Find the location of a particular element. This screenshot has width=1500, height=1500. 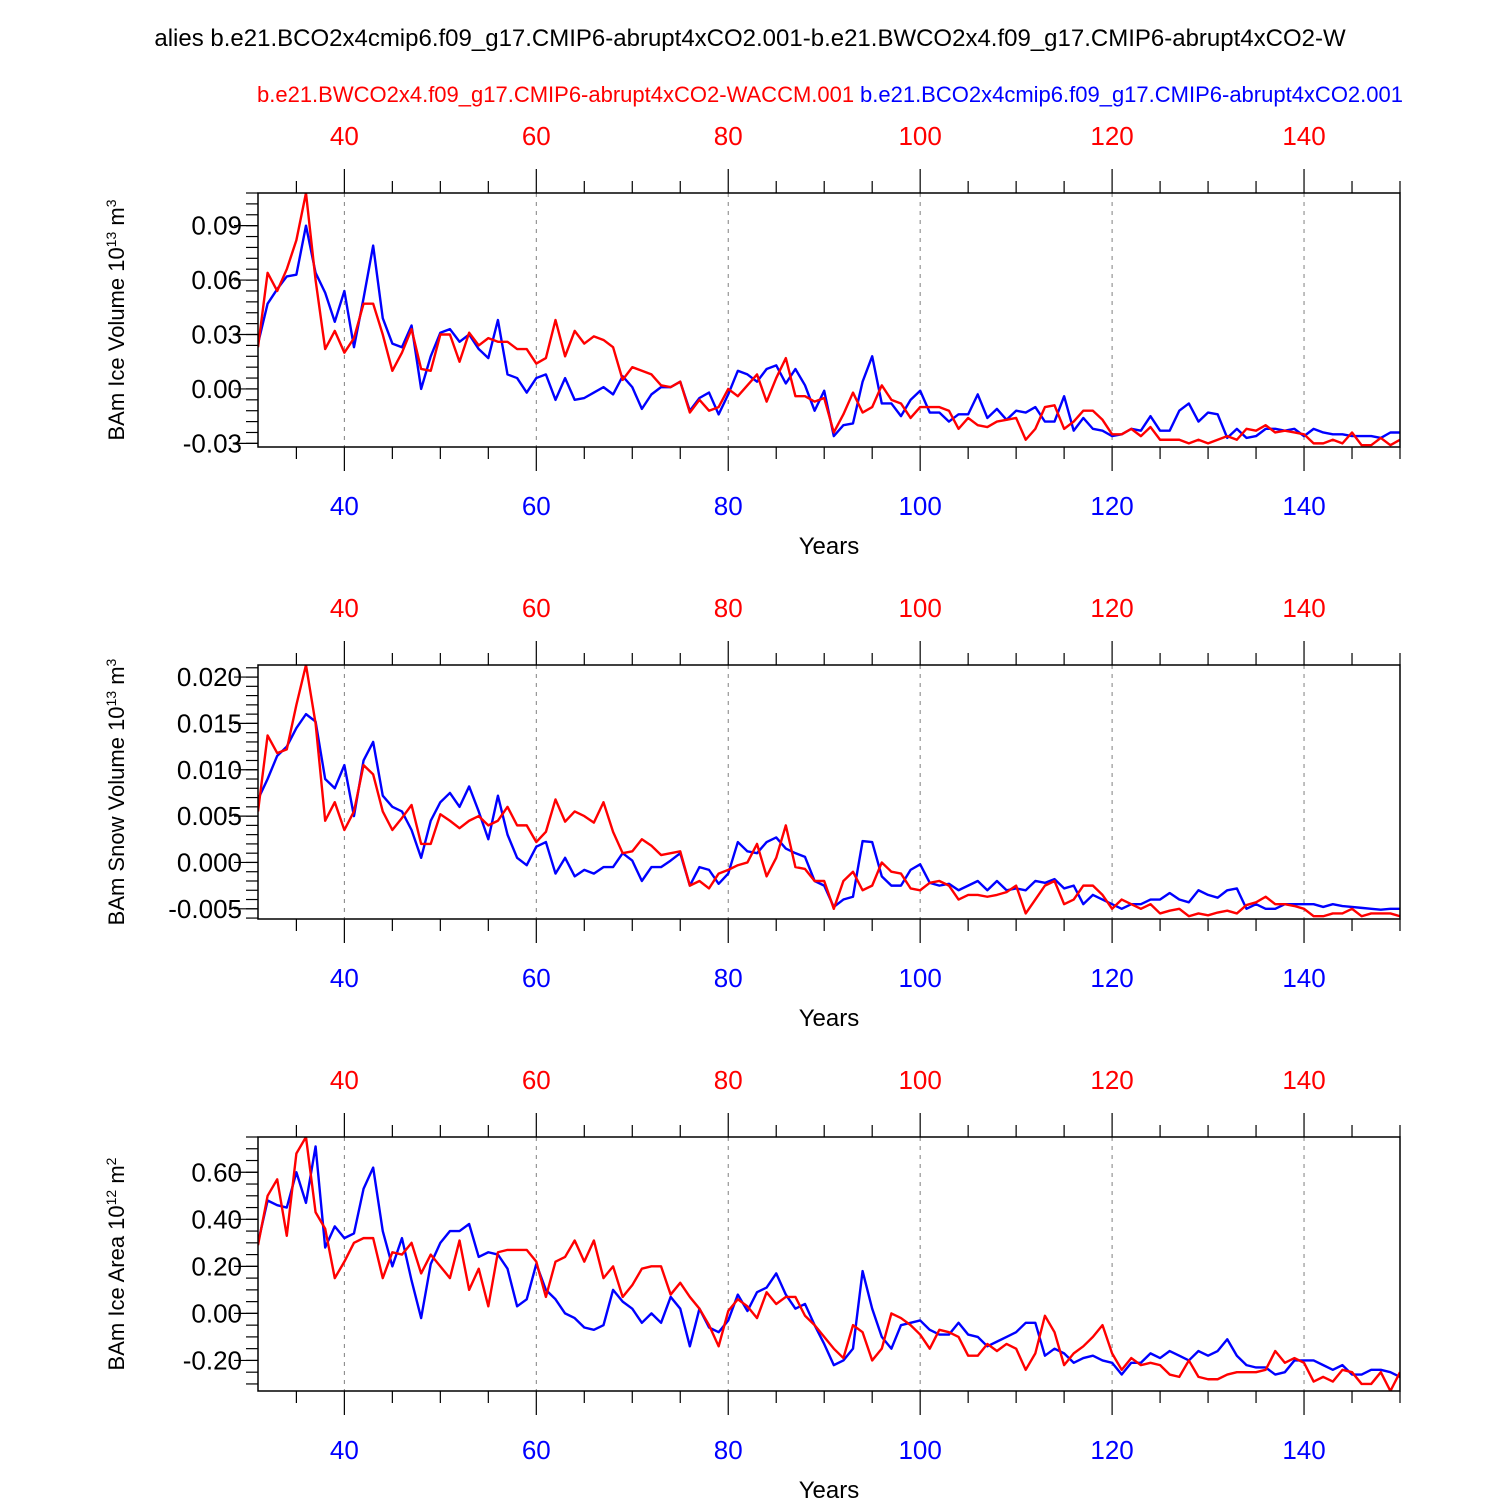

y-tick-label: 0.40 is located at coordinates (216, 1219).